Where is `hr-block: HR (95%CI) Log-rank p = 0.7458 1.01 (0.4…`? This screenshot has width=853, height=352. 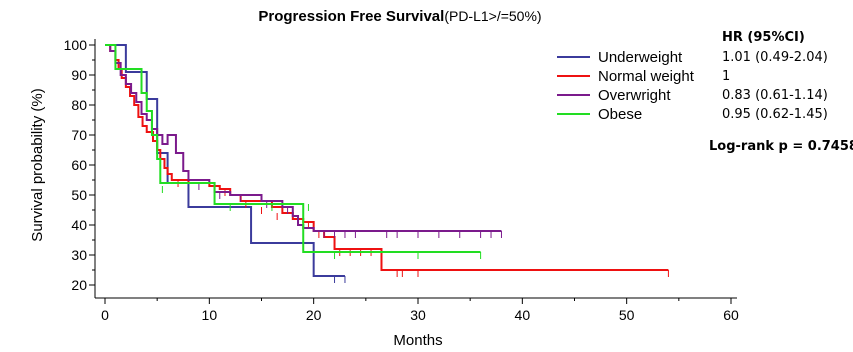 hr-block: HR (95%CI) Log-rank p = 0.7458 1.01 (0.4… is located at coordinates (781, 92).